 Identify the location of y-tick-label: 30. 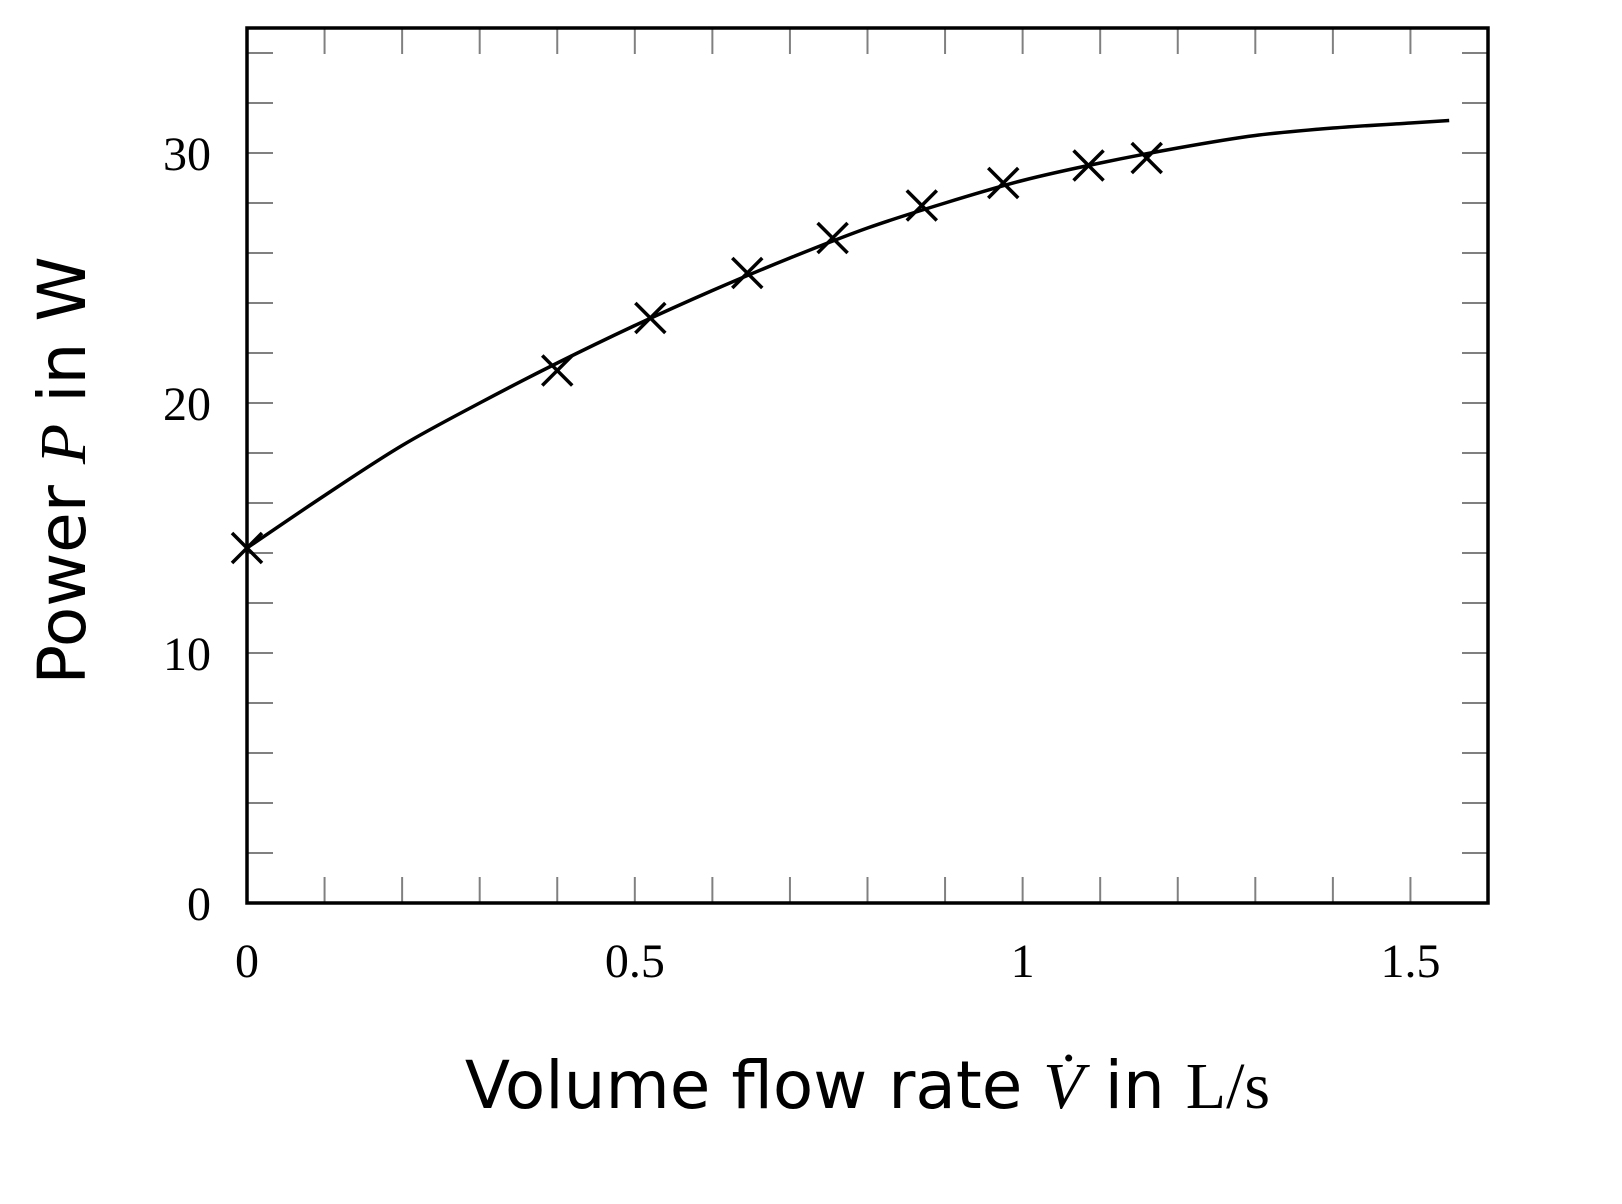
(187, 154).